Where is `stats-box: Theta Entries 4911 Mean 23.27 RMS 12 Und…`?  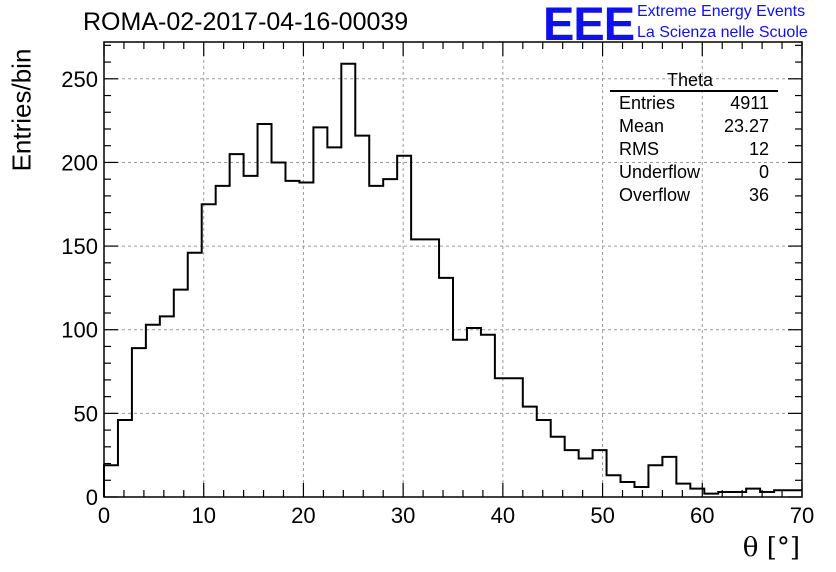
stats-box: Theta Entries 4911 Mean 23.27 RMS 12 Und… is located at coordinates (694, 138).